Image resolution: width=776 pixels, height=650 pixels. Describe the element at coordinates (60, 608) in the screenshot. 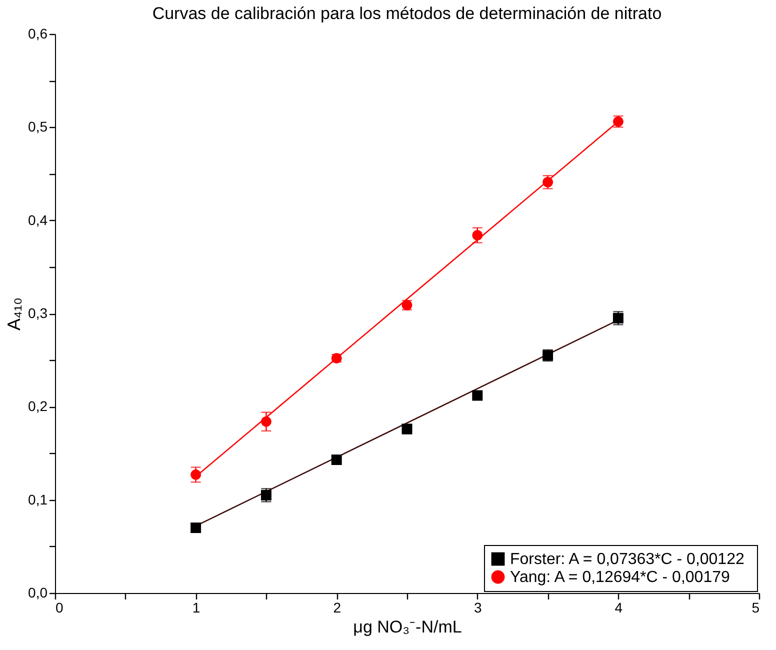

I see `x-tick-label: 0` at that location.